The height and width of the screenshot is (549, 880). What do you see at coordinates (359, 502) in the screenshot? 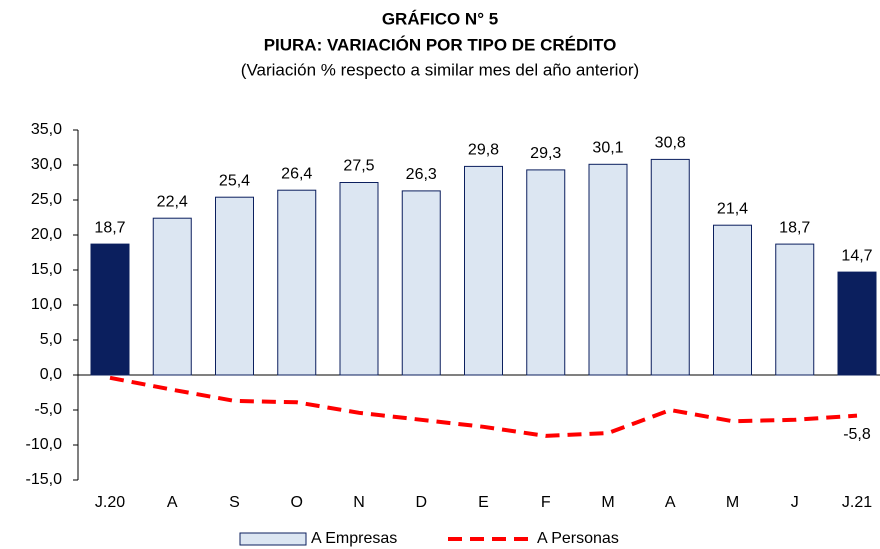
I see `x-tick-label: N` at bounding box center [359, 502].